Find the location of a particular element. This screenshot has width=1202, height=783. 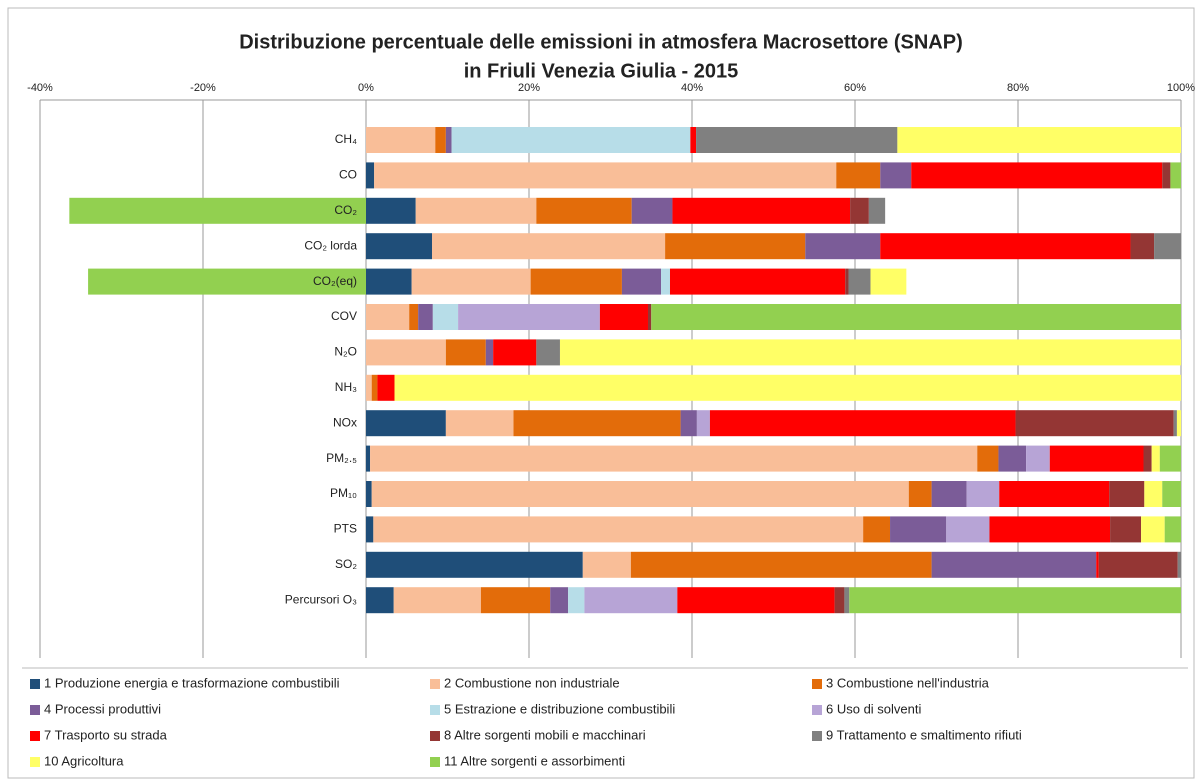

legend-label: 10 Agricoltura is located at coordinates (84, 760).